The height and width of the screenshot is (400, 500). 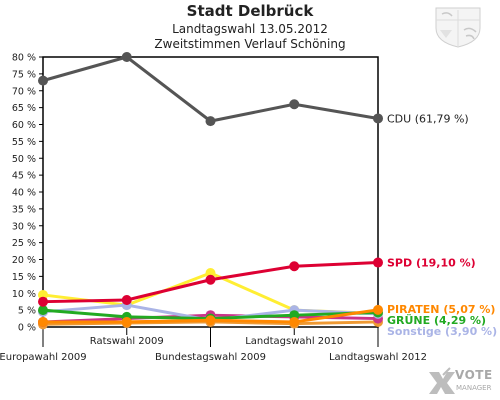 What do you see at coordinates (250, 11) in the screenshot?
I see `chart-title: Stadt Delbrück` at bounding box center [250, 11].